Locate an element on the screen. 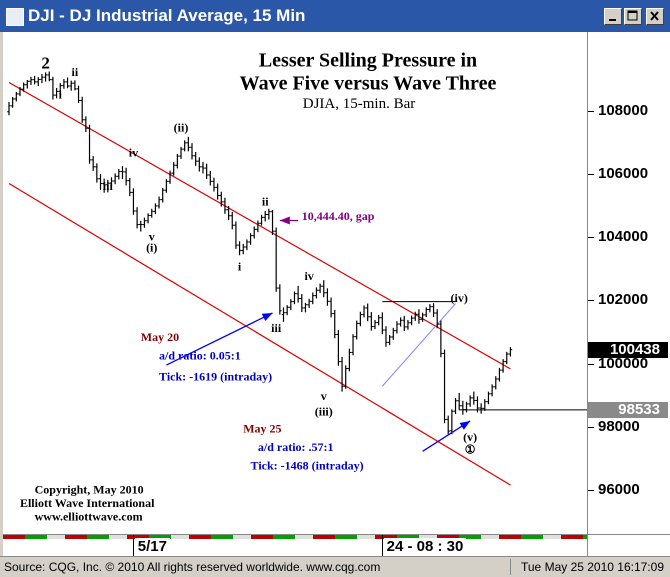 Image resolution: width=670 pixels, height=577 pixels. time-tick-label: 24 - 08 : 30 is located at coordinates (425, 546).